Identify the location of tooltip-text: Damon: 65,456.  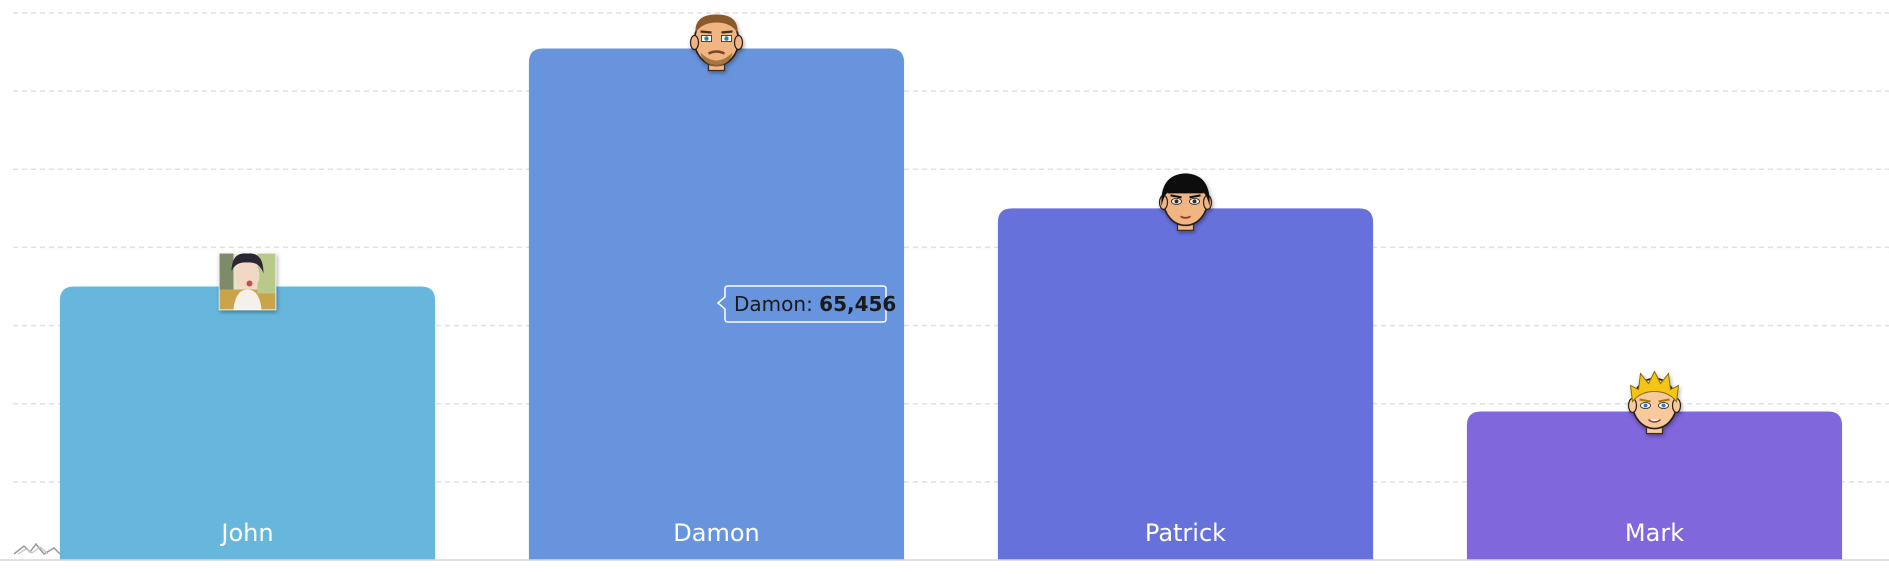
(815, 304).